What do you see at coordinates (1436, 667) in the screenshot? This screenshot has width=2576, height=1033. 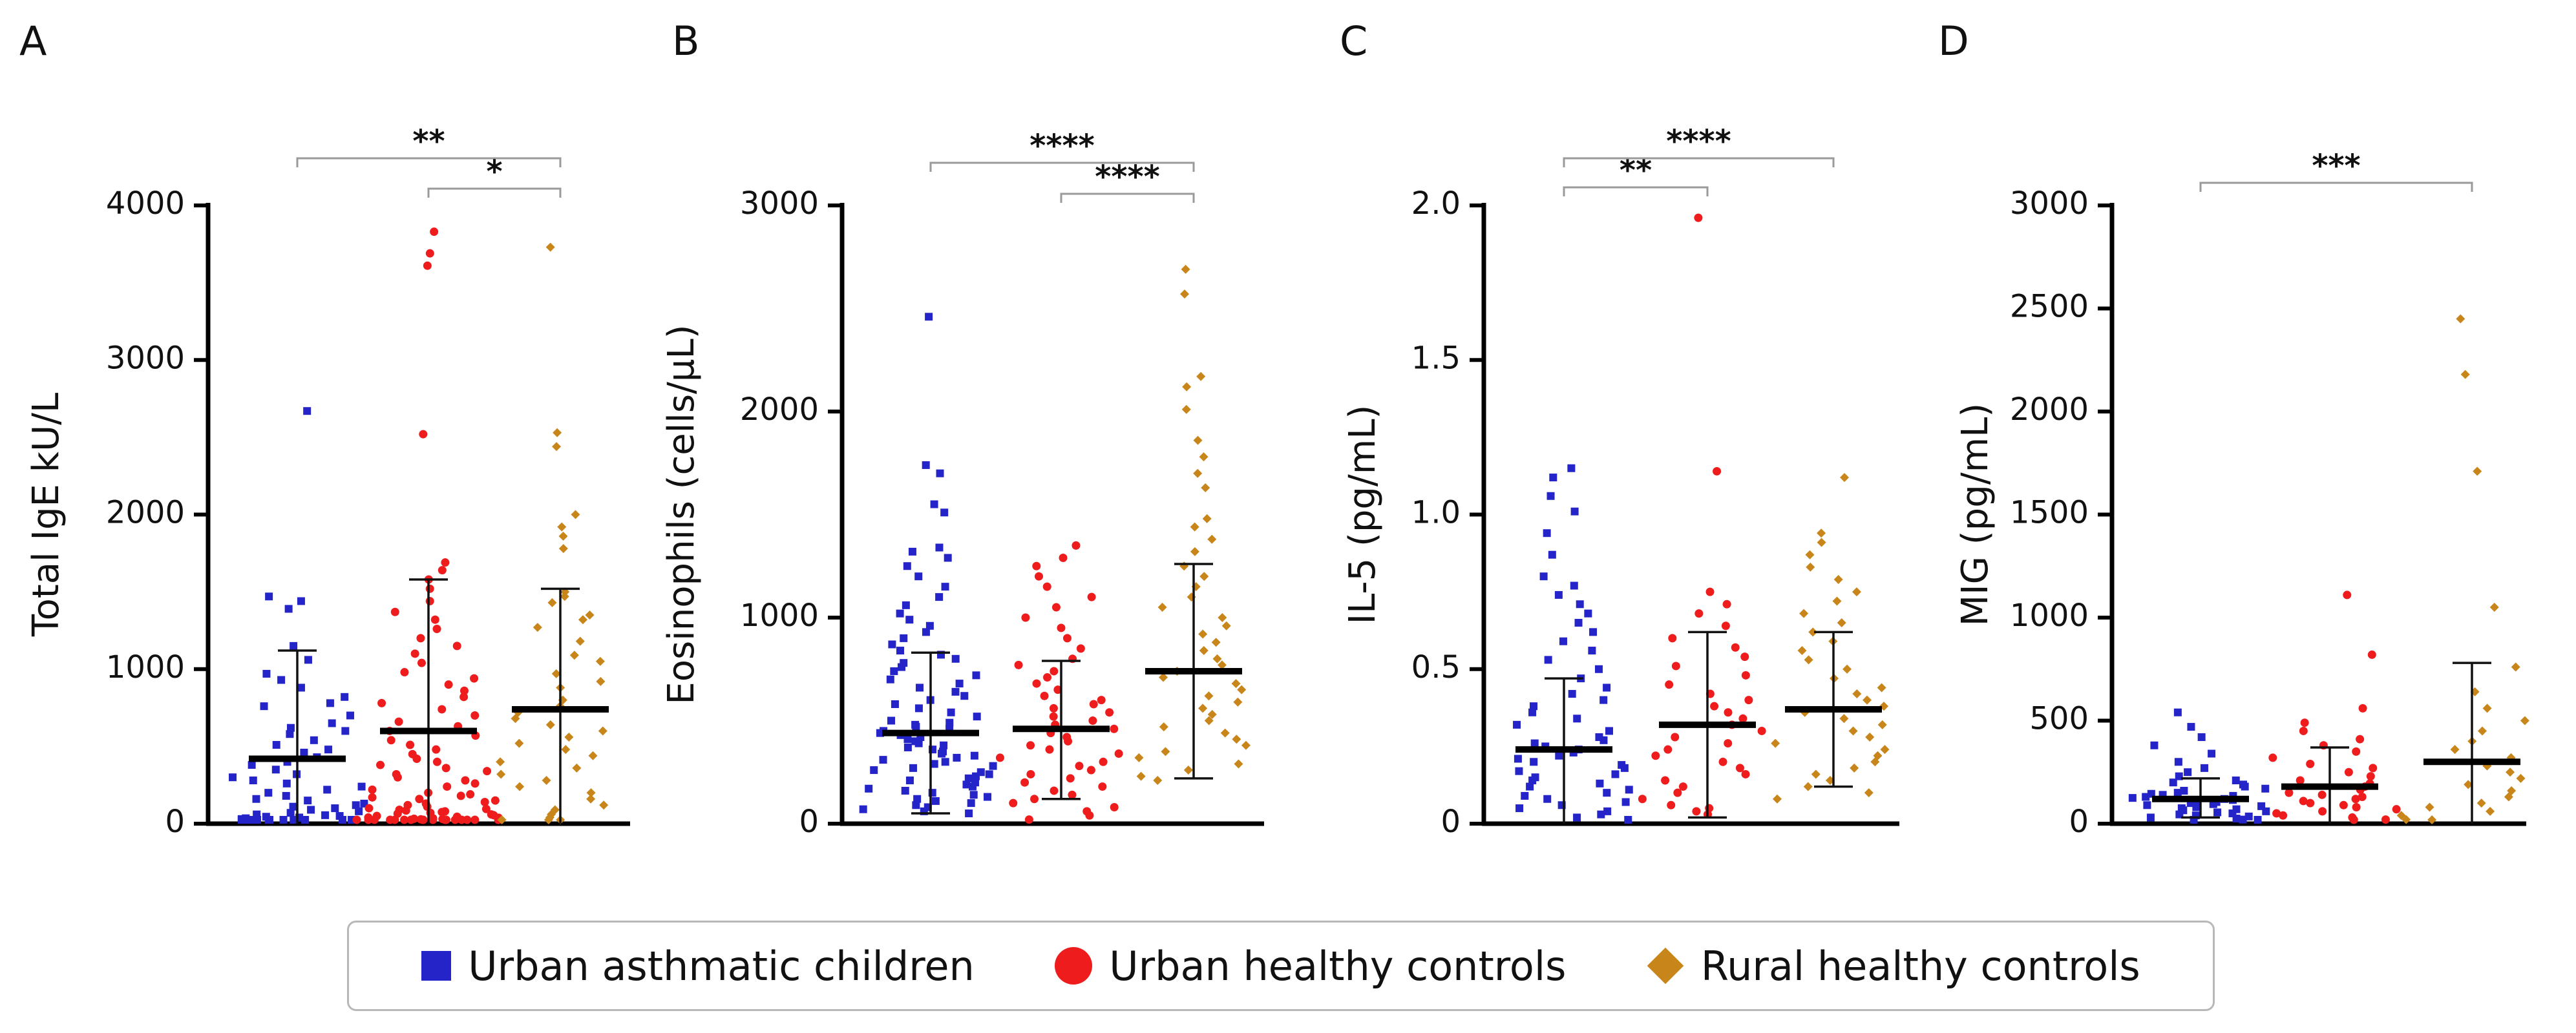 I see `y-tick-label: 0.5` at bounding box center [1436, 667].